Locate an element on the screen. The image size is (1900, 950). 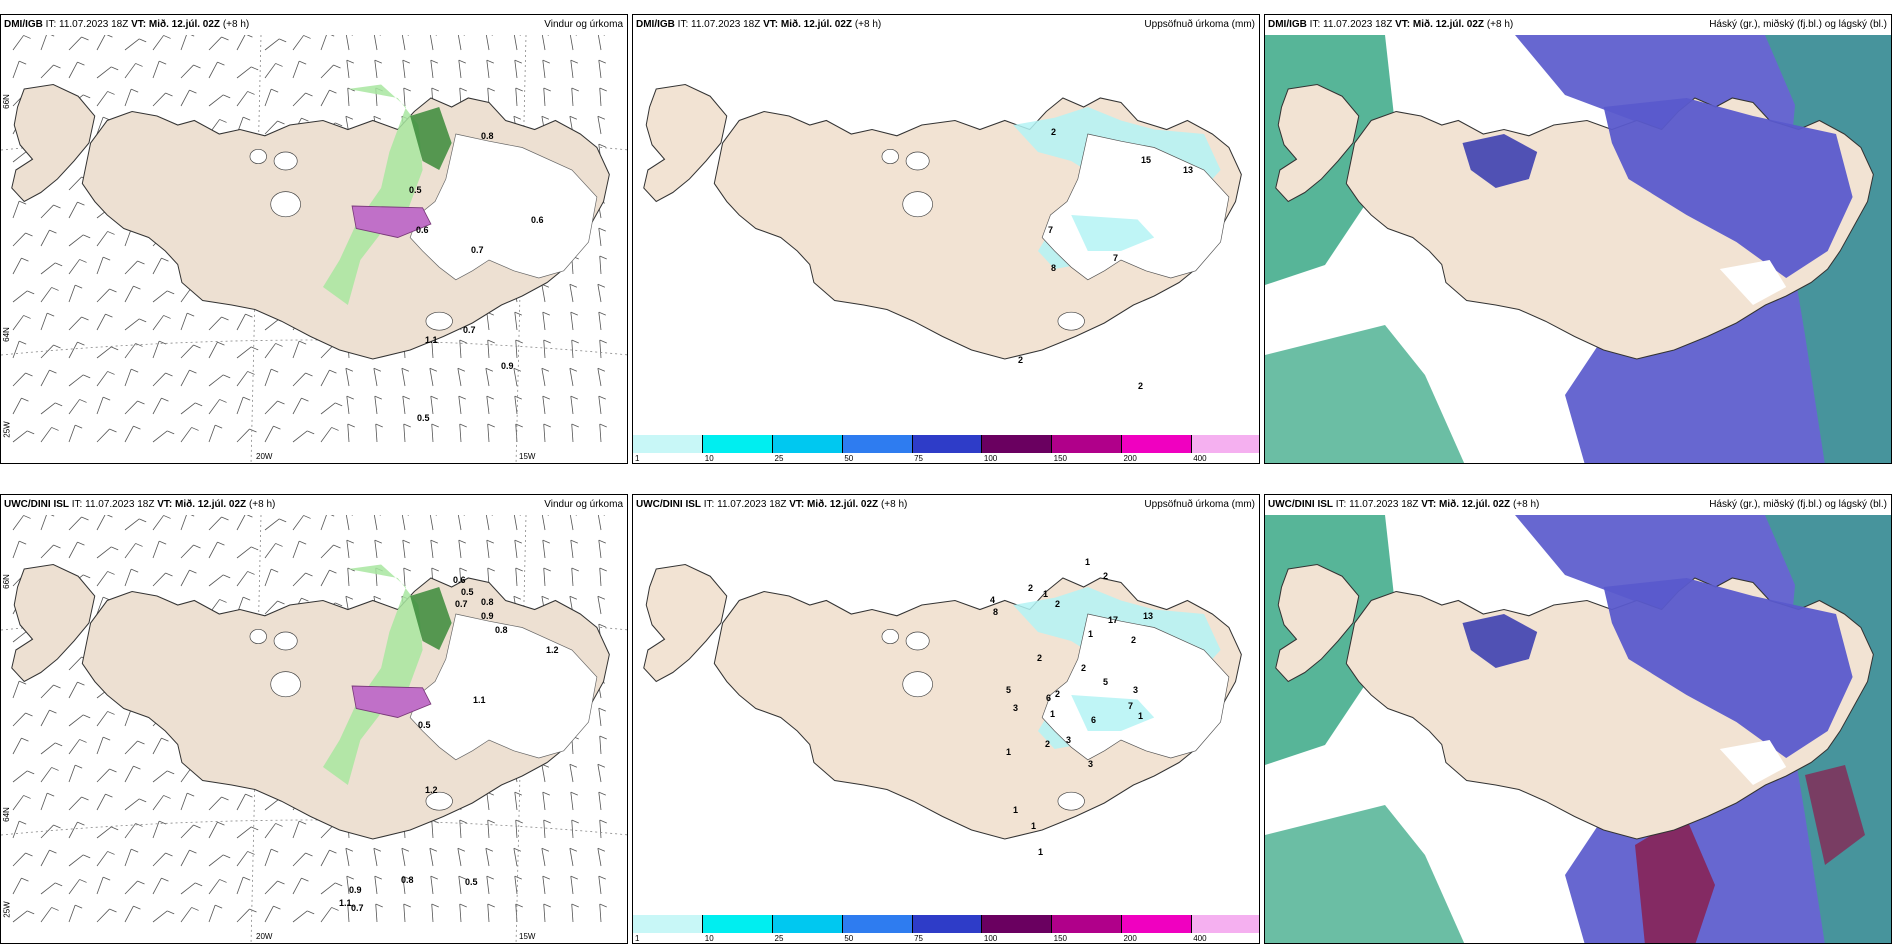
iceland-outline is located at coordinates (1574, 221).